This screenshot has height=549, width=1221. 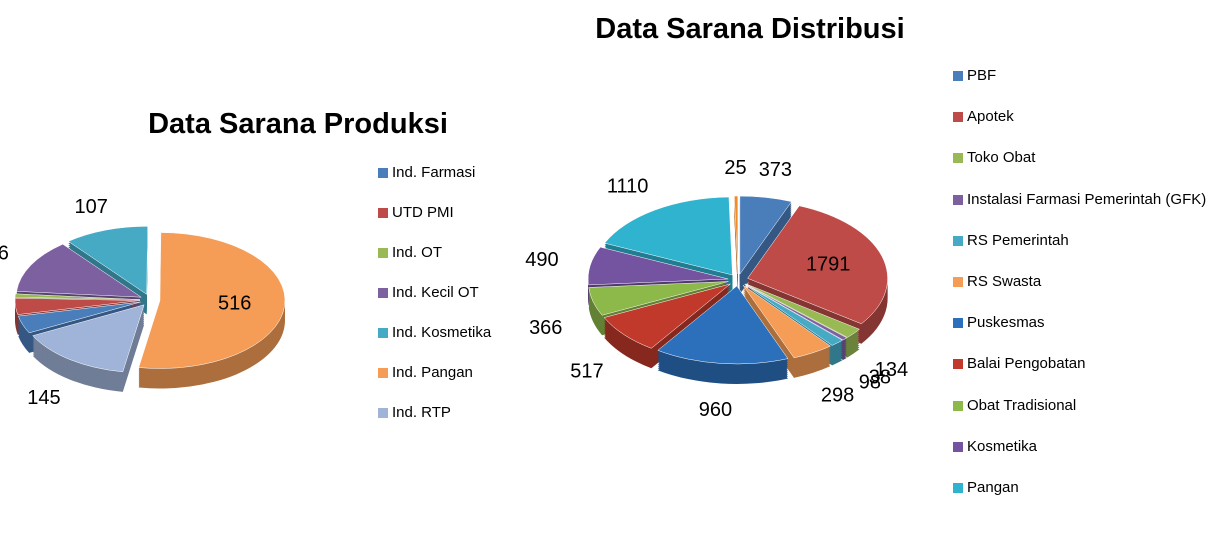 What do you see at coordinates (468, 184) in the screenshot?
I see `legend-item: Ind. Farmasi` at bounding box center [468, 184].